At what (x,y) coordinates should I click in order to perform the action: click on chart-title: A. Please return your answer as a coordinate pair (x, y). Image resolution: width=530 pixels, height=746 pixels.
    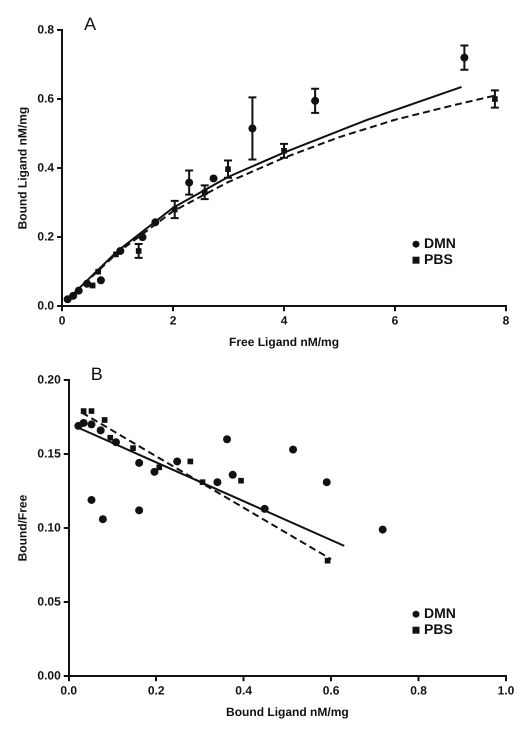
    Looking at the image, I should click on (90, 24).